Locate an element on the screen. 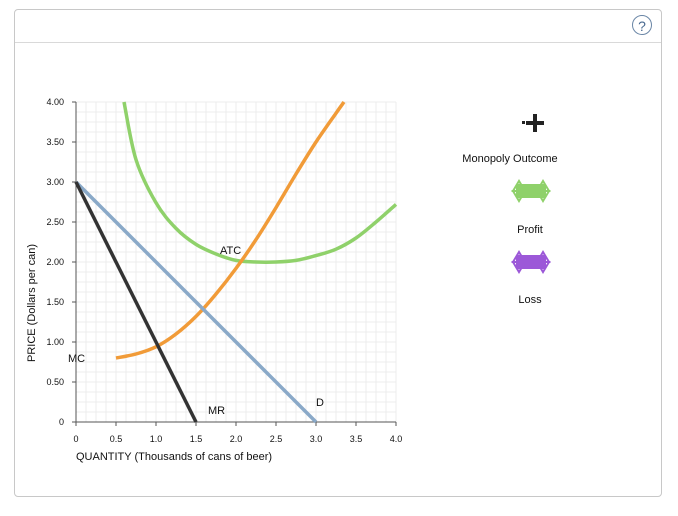 The height and width of the screenshot is (516, 678). chart-labels: ATC MC D MR is located at coordinates (196, 331).